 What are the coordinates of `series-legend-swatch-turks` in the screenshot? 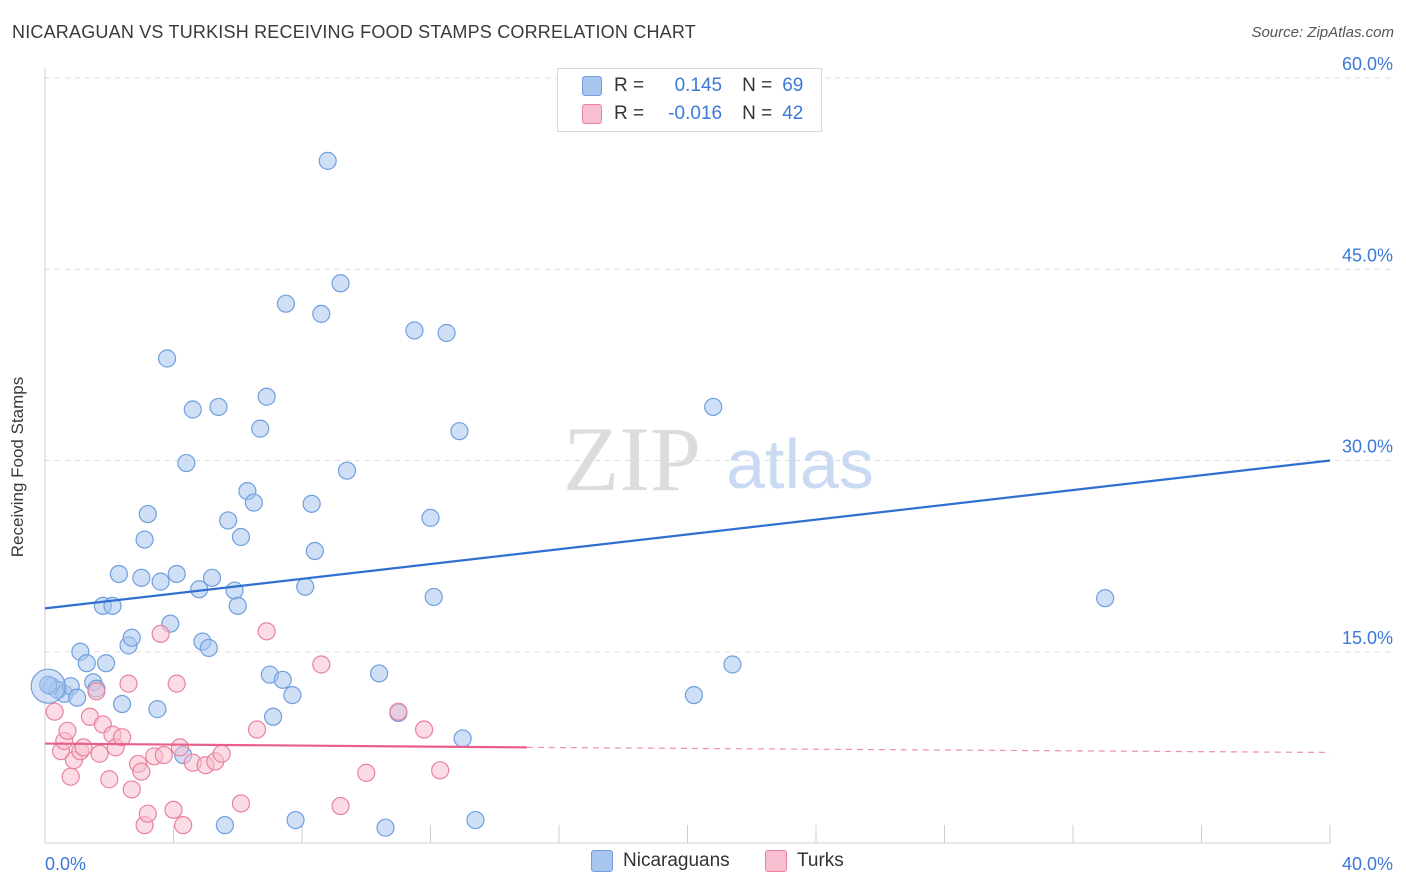 It's located at (776, 861).